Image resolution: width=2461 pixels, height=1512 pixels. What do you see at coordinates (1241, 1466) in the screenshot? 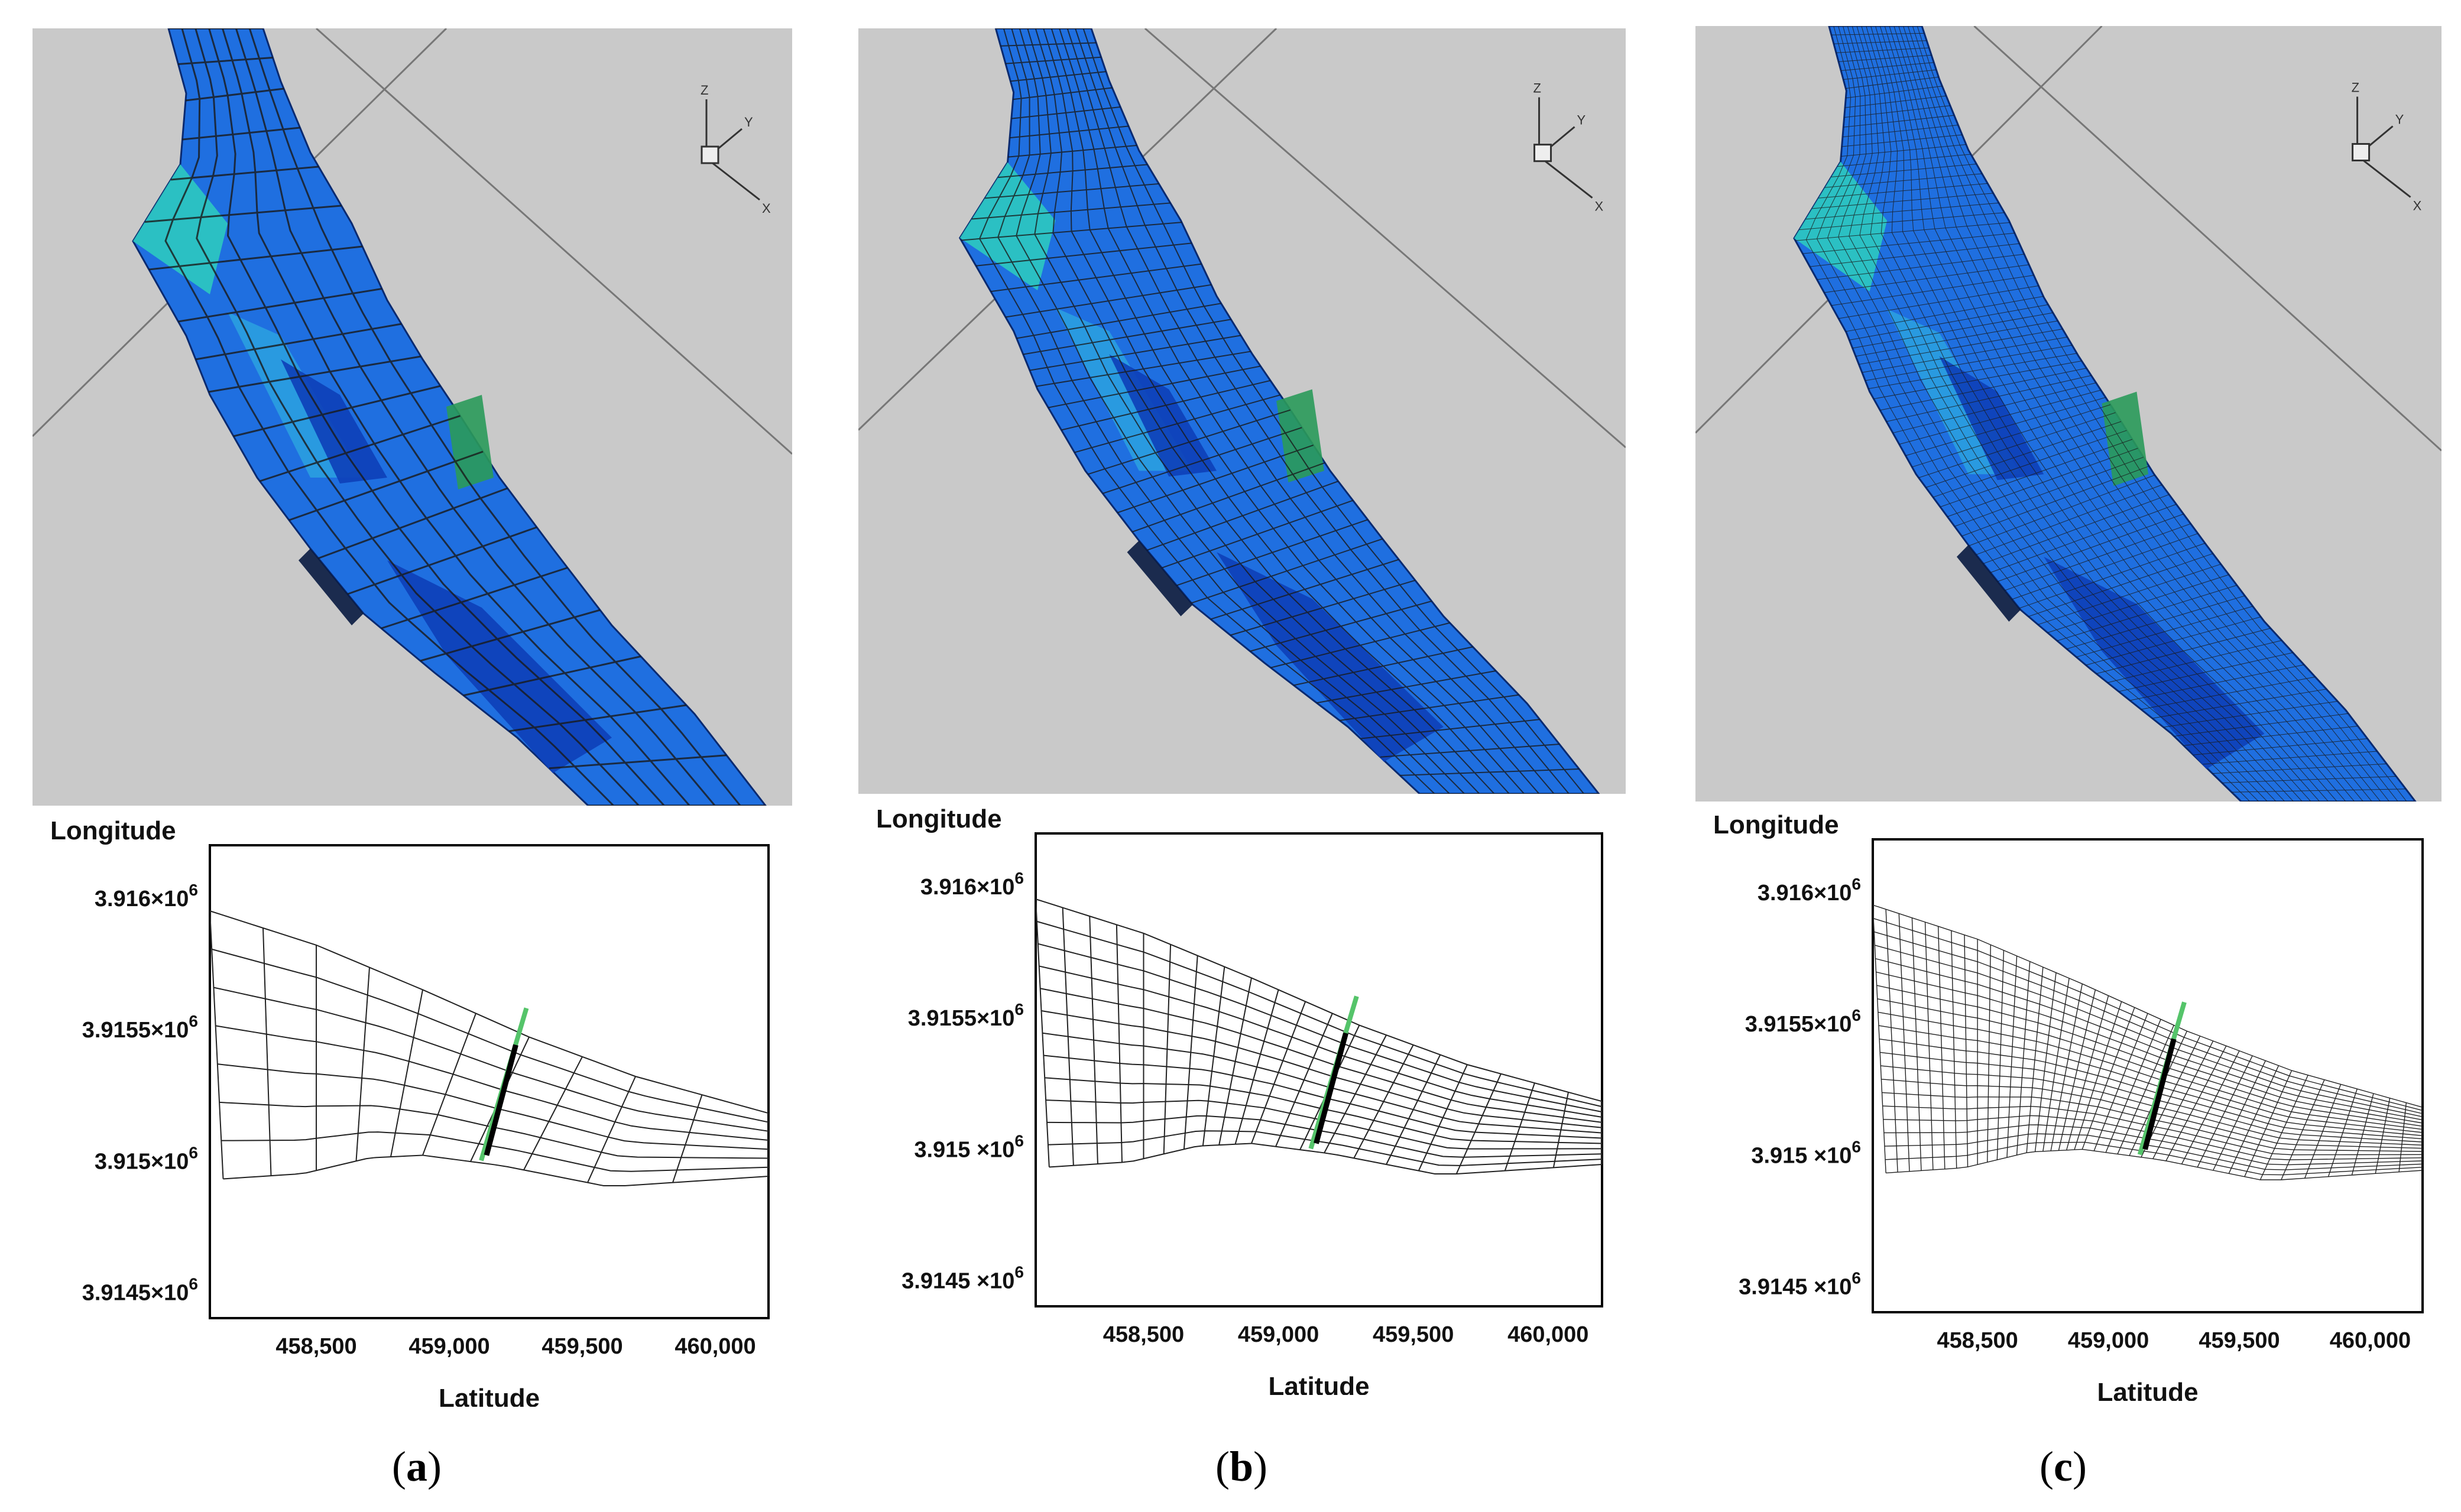
I see `caption-b: (b)` at bounding box center [1241, 1466].